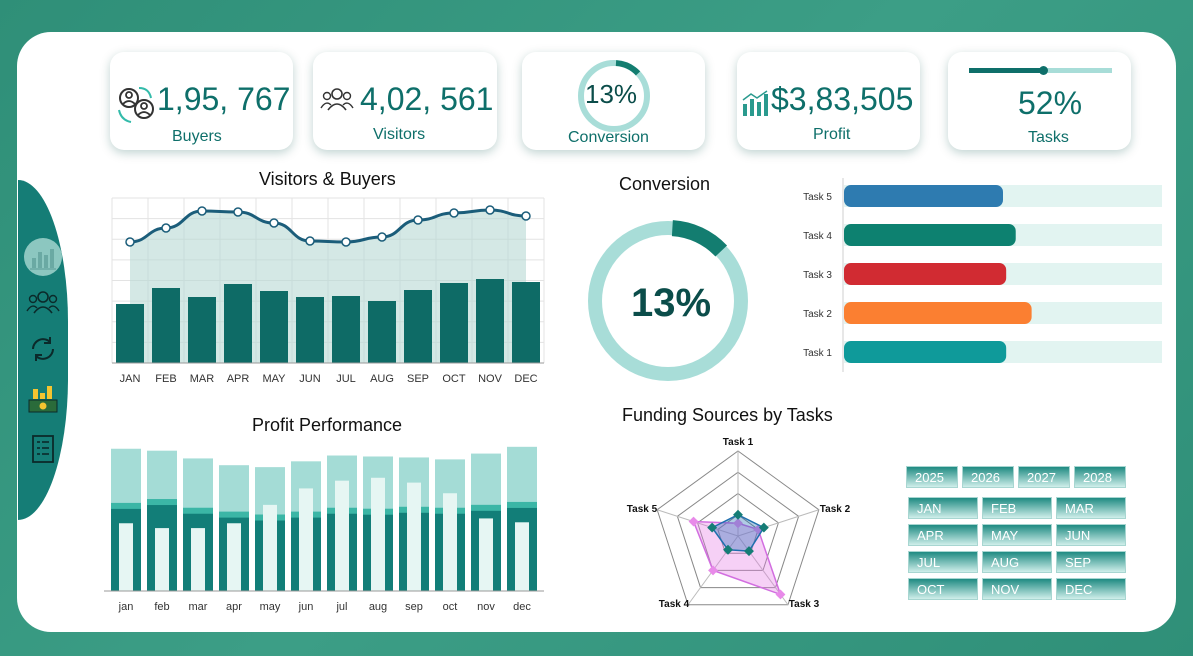 This screenshot has height=656, width=1193. Describe the element at coordinates (817, 236) in the screenshot. I see `task-label: Task 4` at that location.